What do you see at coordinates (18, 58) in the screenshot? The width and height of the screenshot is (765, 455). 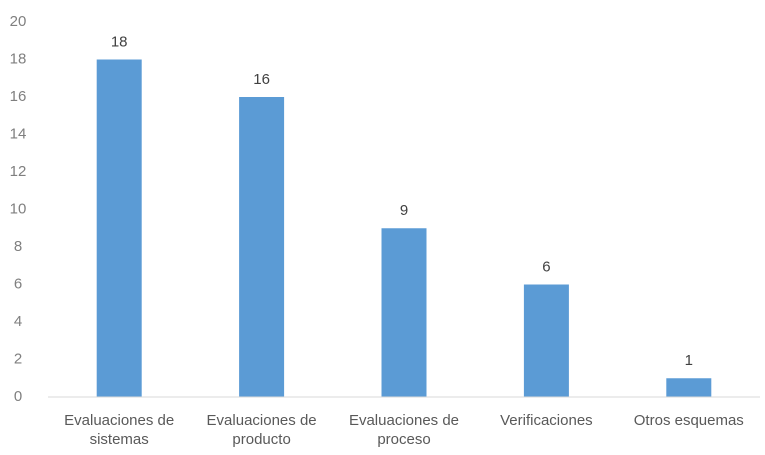 I see `y-tick-label: 18` at bounding box center [18, 58].